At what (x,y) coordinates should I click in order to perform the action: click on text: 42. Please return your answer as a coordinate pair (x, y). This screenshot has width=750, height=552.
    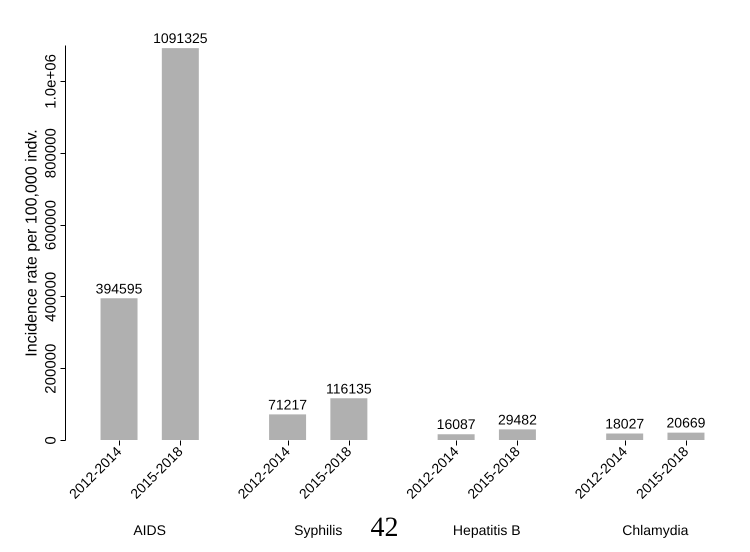
    Looking at the image, I should click on (384, 527).